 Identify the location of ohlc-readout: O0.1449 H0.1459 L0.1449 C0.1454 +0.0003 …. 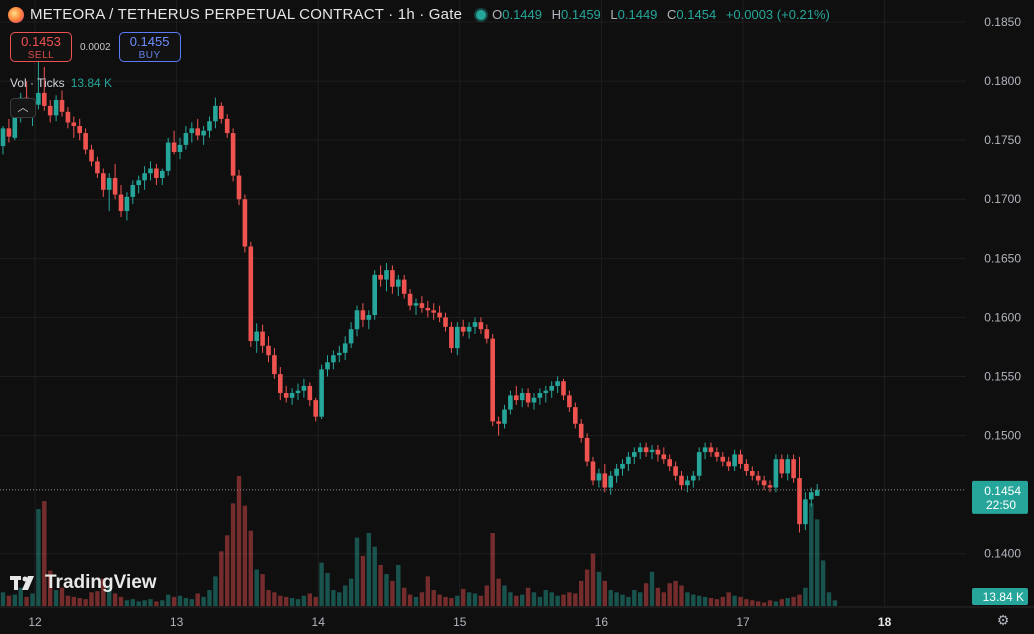
(661, 14).